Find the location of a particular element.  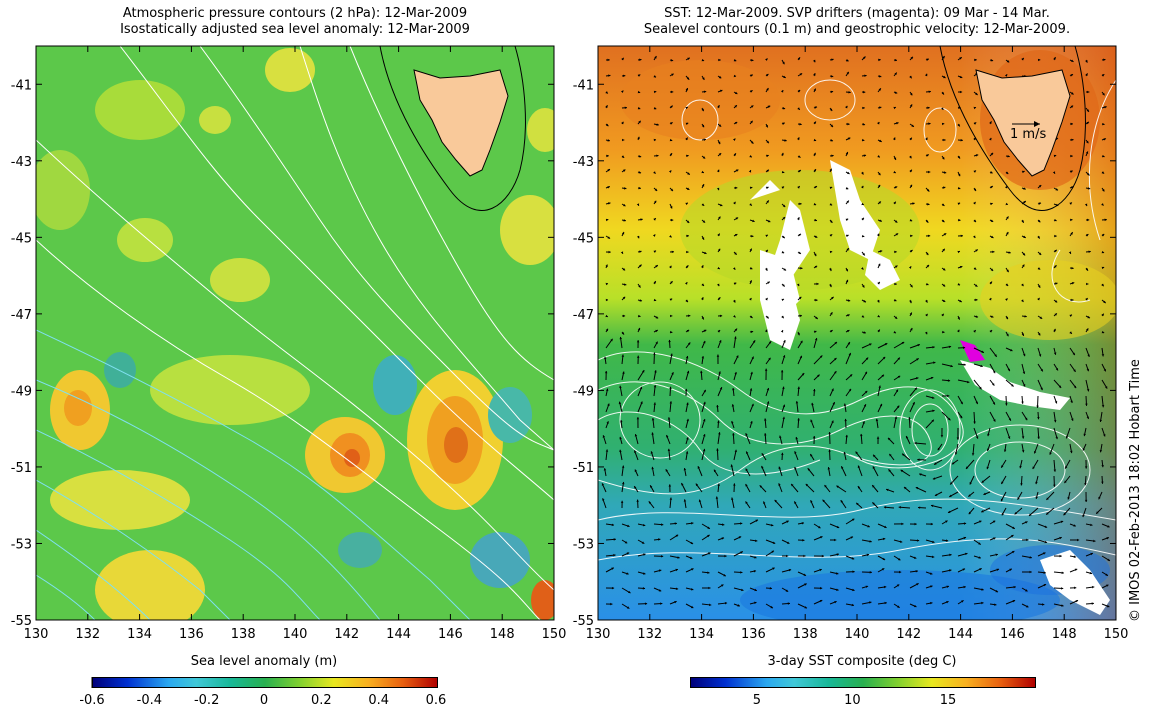

colorbar-tick-label: 10 is located at coordinates (852, 700).